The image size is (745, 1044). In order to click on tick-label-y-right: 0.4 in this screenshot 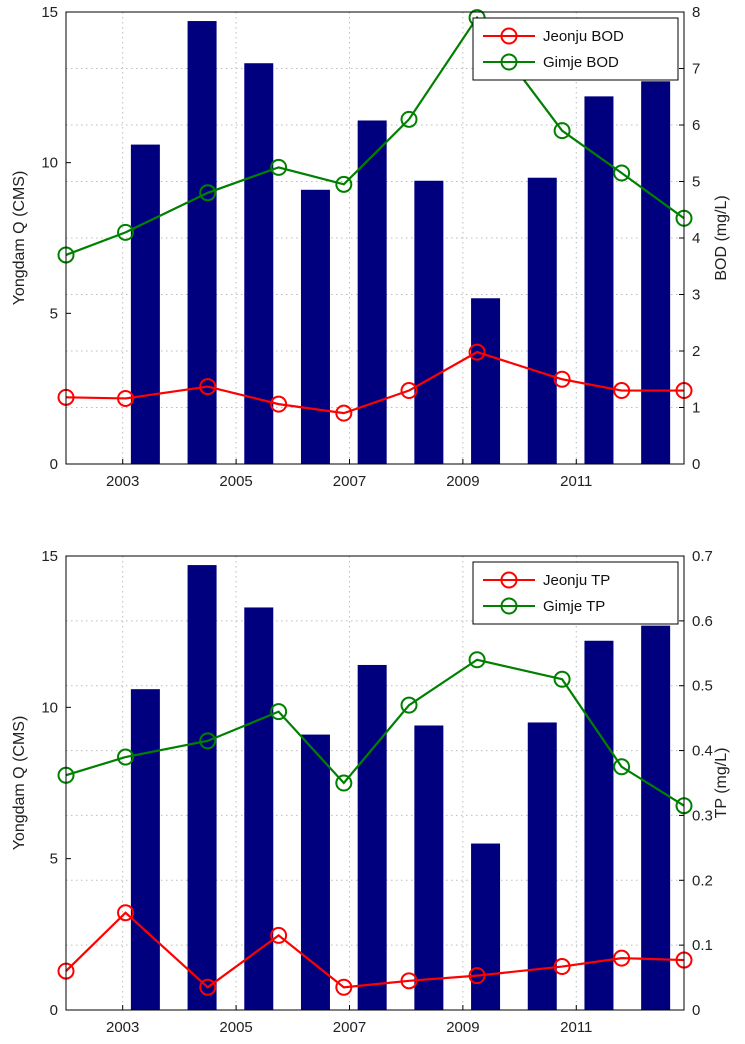, I will do `click(702, 751)`.